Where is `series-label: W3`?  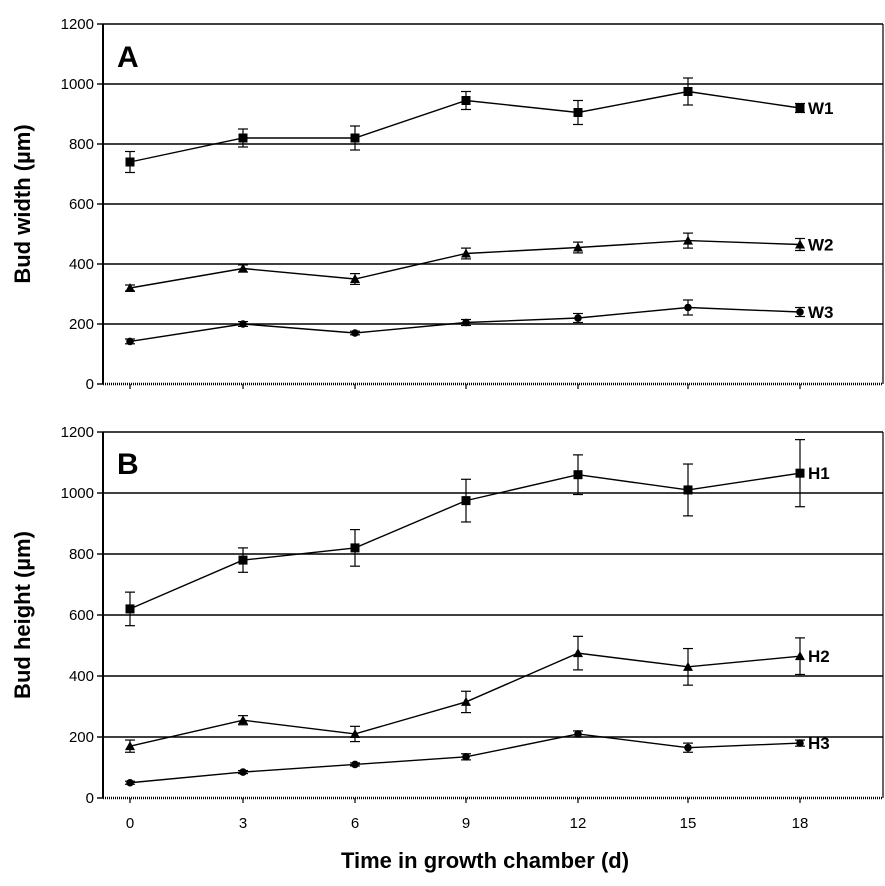
series-label: W3 is located at coordinates (821, 312).